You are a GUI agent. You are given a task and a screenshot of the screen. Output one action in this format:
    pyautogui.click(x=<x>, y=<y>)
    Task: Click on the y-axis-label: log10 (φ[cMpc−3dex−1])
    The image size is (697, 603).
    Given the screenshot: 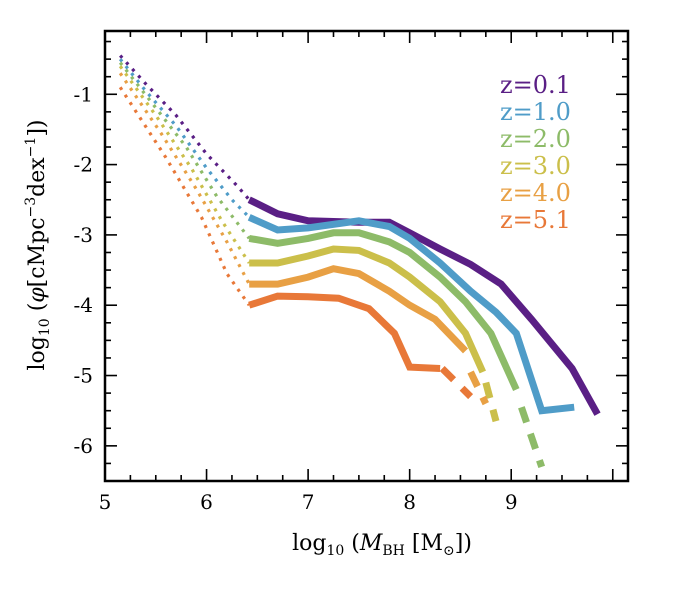 What is the action you would take?
    pyautogui.click(x=38, y=245)
    